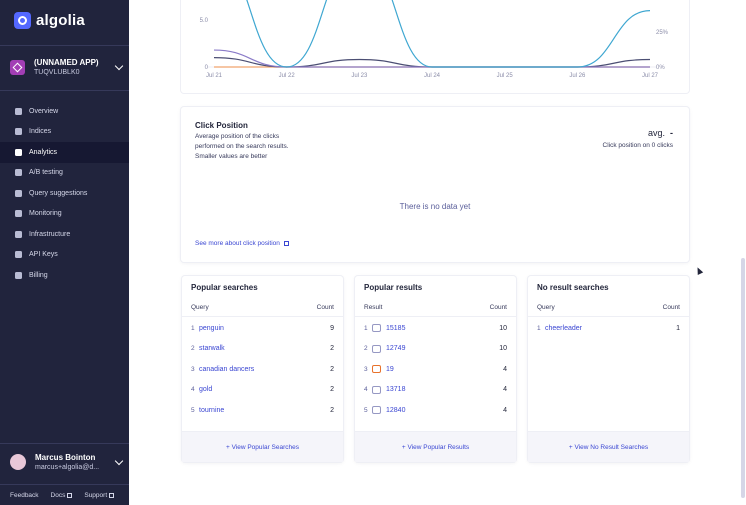  Describe the element at coordinates (64, 214) in the screenshot. I see `sidebar-item-monitoring: Monitoring` at that location.